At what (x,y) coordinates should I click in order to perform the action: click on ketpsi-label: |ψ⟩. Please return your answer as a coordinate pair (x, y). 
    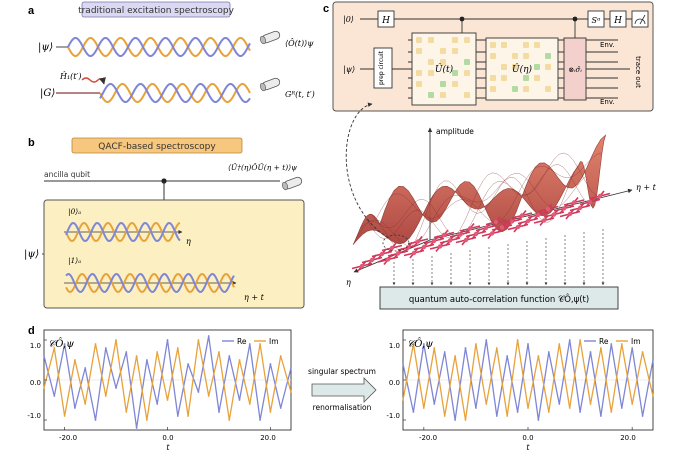
    Looking at the image, I should click on (349, 69).